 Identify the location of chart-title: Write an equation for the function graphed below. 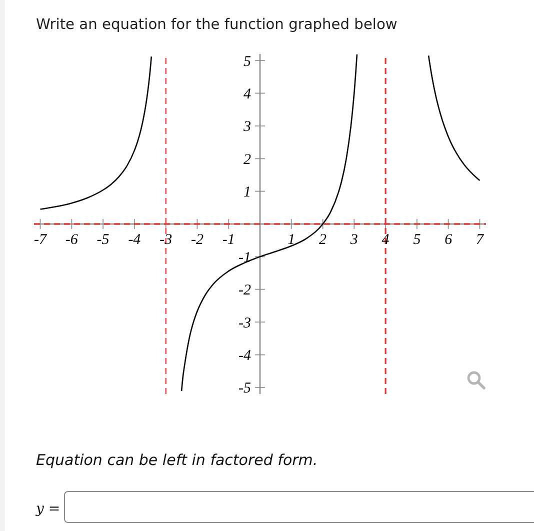
(217, 24).